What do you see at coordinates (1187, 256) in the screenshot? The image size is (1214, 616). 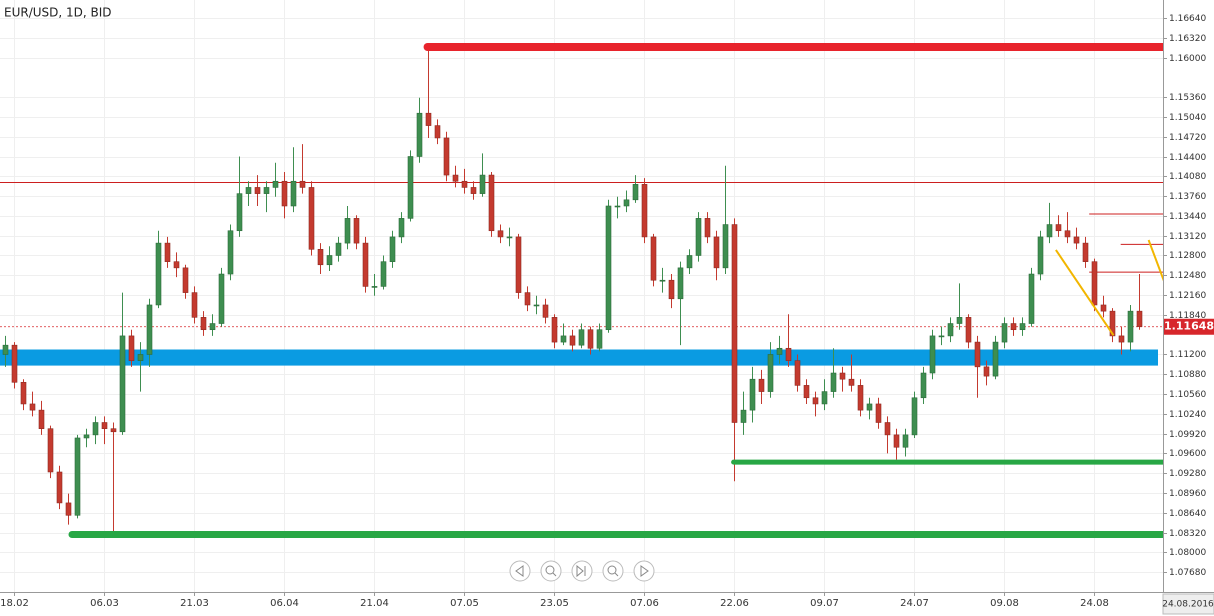 I see `y-tick-label: 1.12800` at bounding box center [1187, 256].